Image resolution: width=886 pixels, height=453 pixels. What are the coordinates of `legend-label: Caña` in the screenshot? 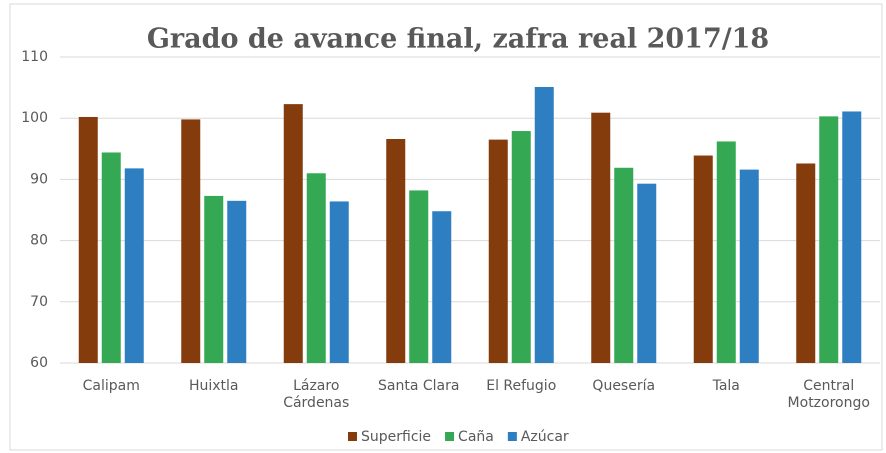 It's located at (476, 437).